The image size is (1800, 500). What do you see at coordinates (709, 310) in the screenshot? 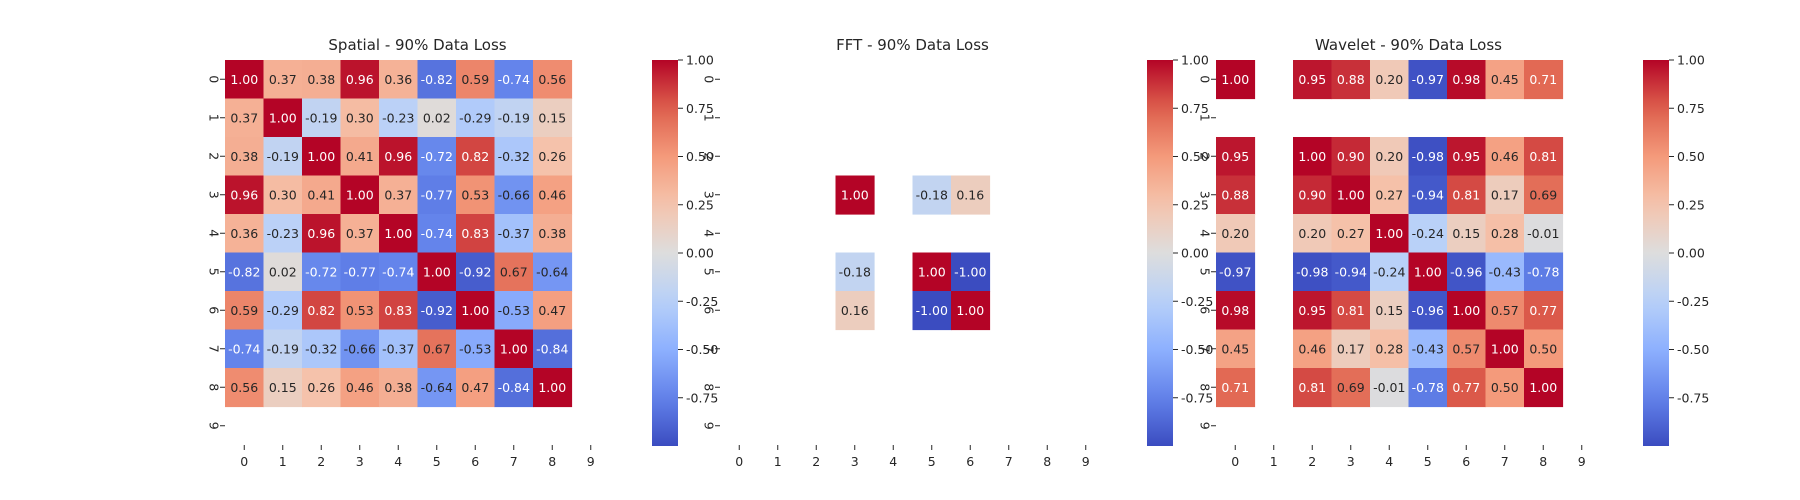
I see `y-tick-label: 6` at bounding box center [709, 310].